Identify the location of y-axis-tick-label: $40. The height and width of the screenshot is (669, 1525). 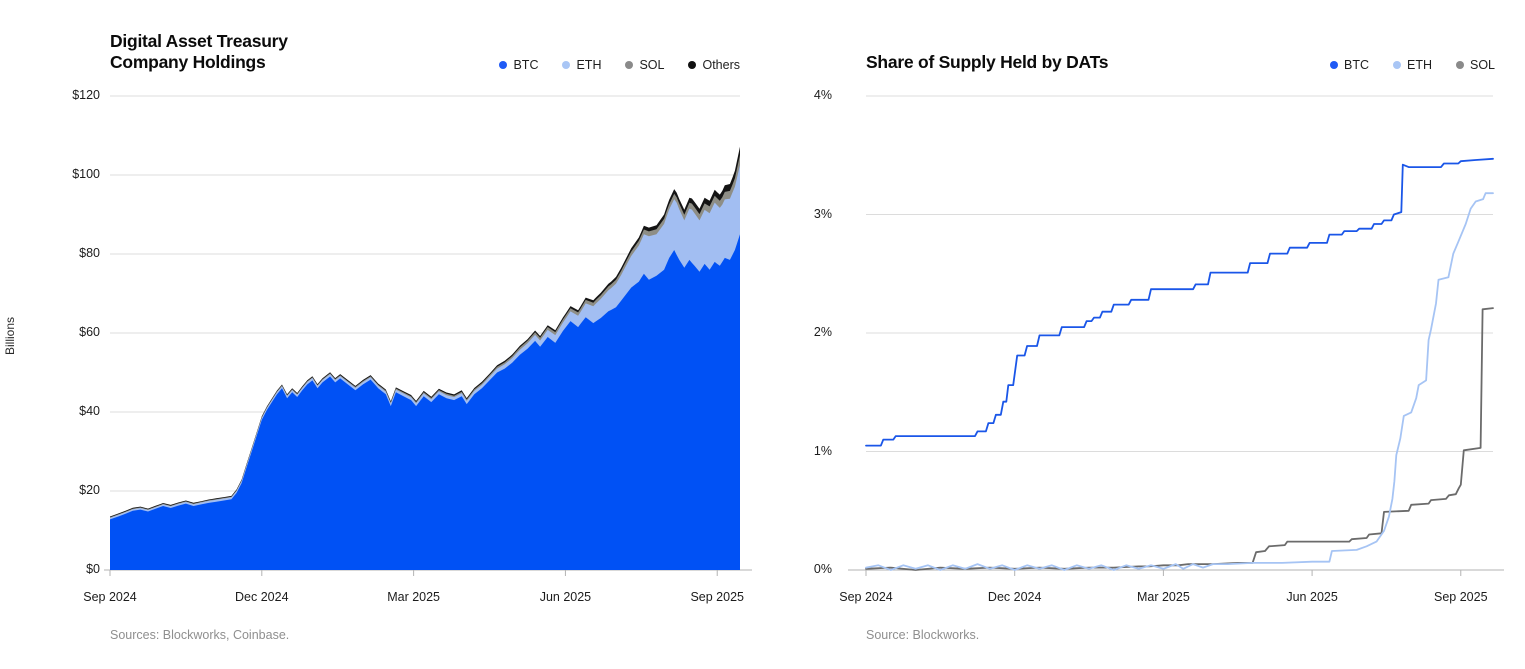
(89, 411).